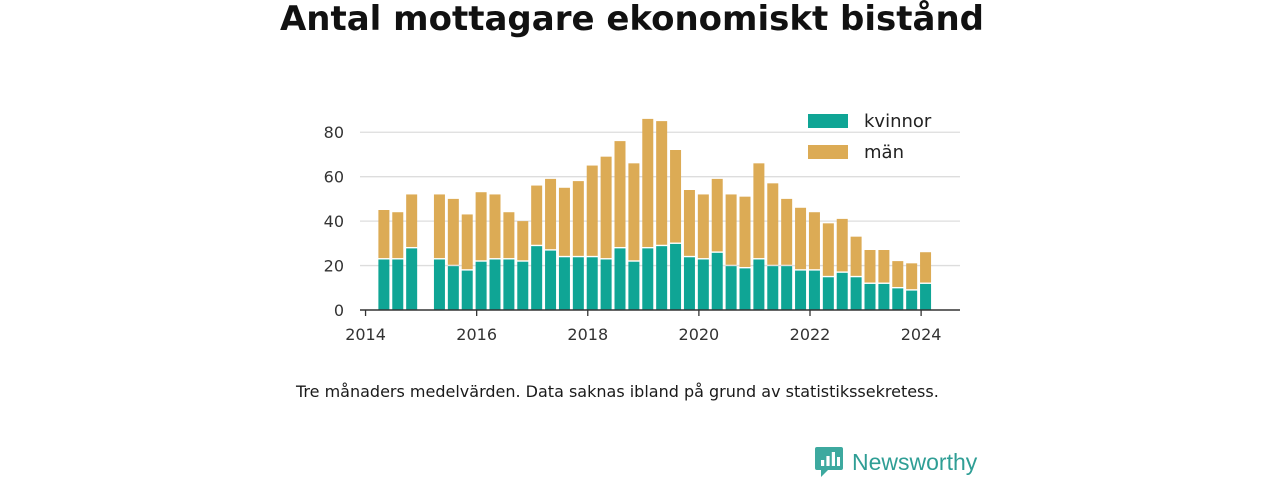 This screenshot has width=1280, height=480. Describe the element at coordinates (334, 221) in the screenshot. I see `y-tick-label: 40` at that location.